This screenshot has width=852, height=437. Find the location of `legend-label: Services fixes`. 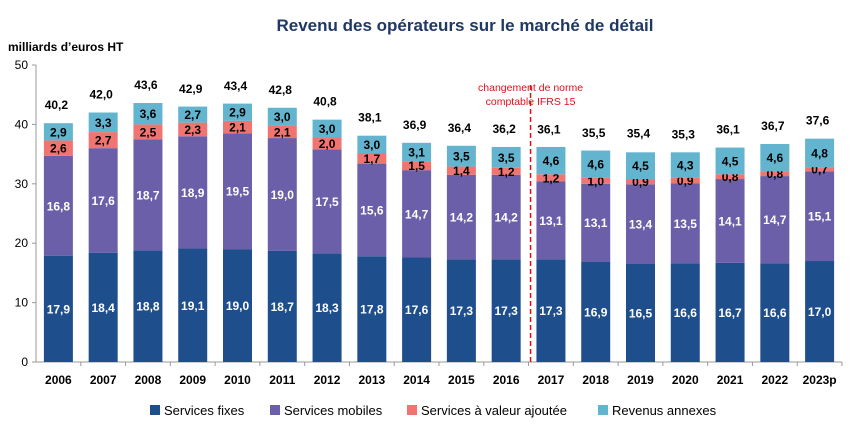

legend-label: Services fixes is located at coordinates (204, 410).